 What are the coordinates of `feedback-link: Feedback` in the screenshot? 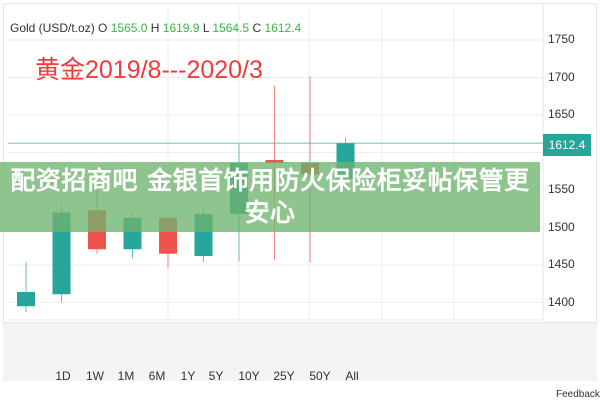 It's located at (578, 394).